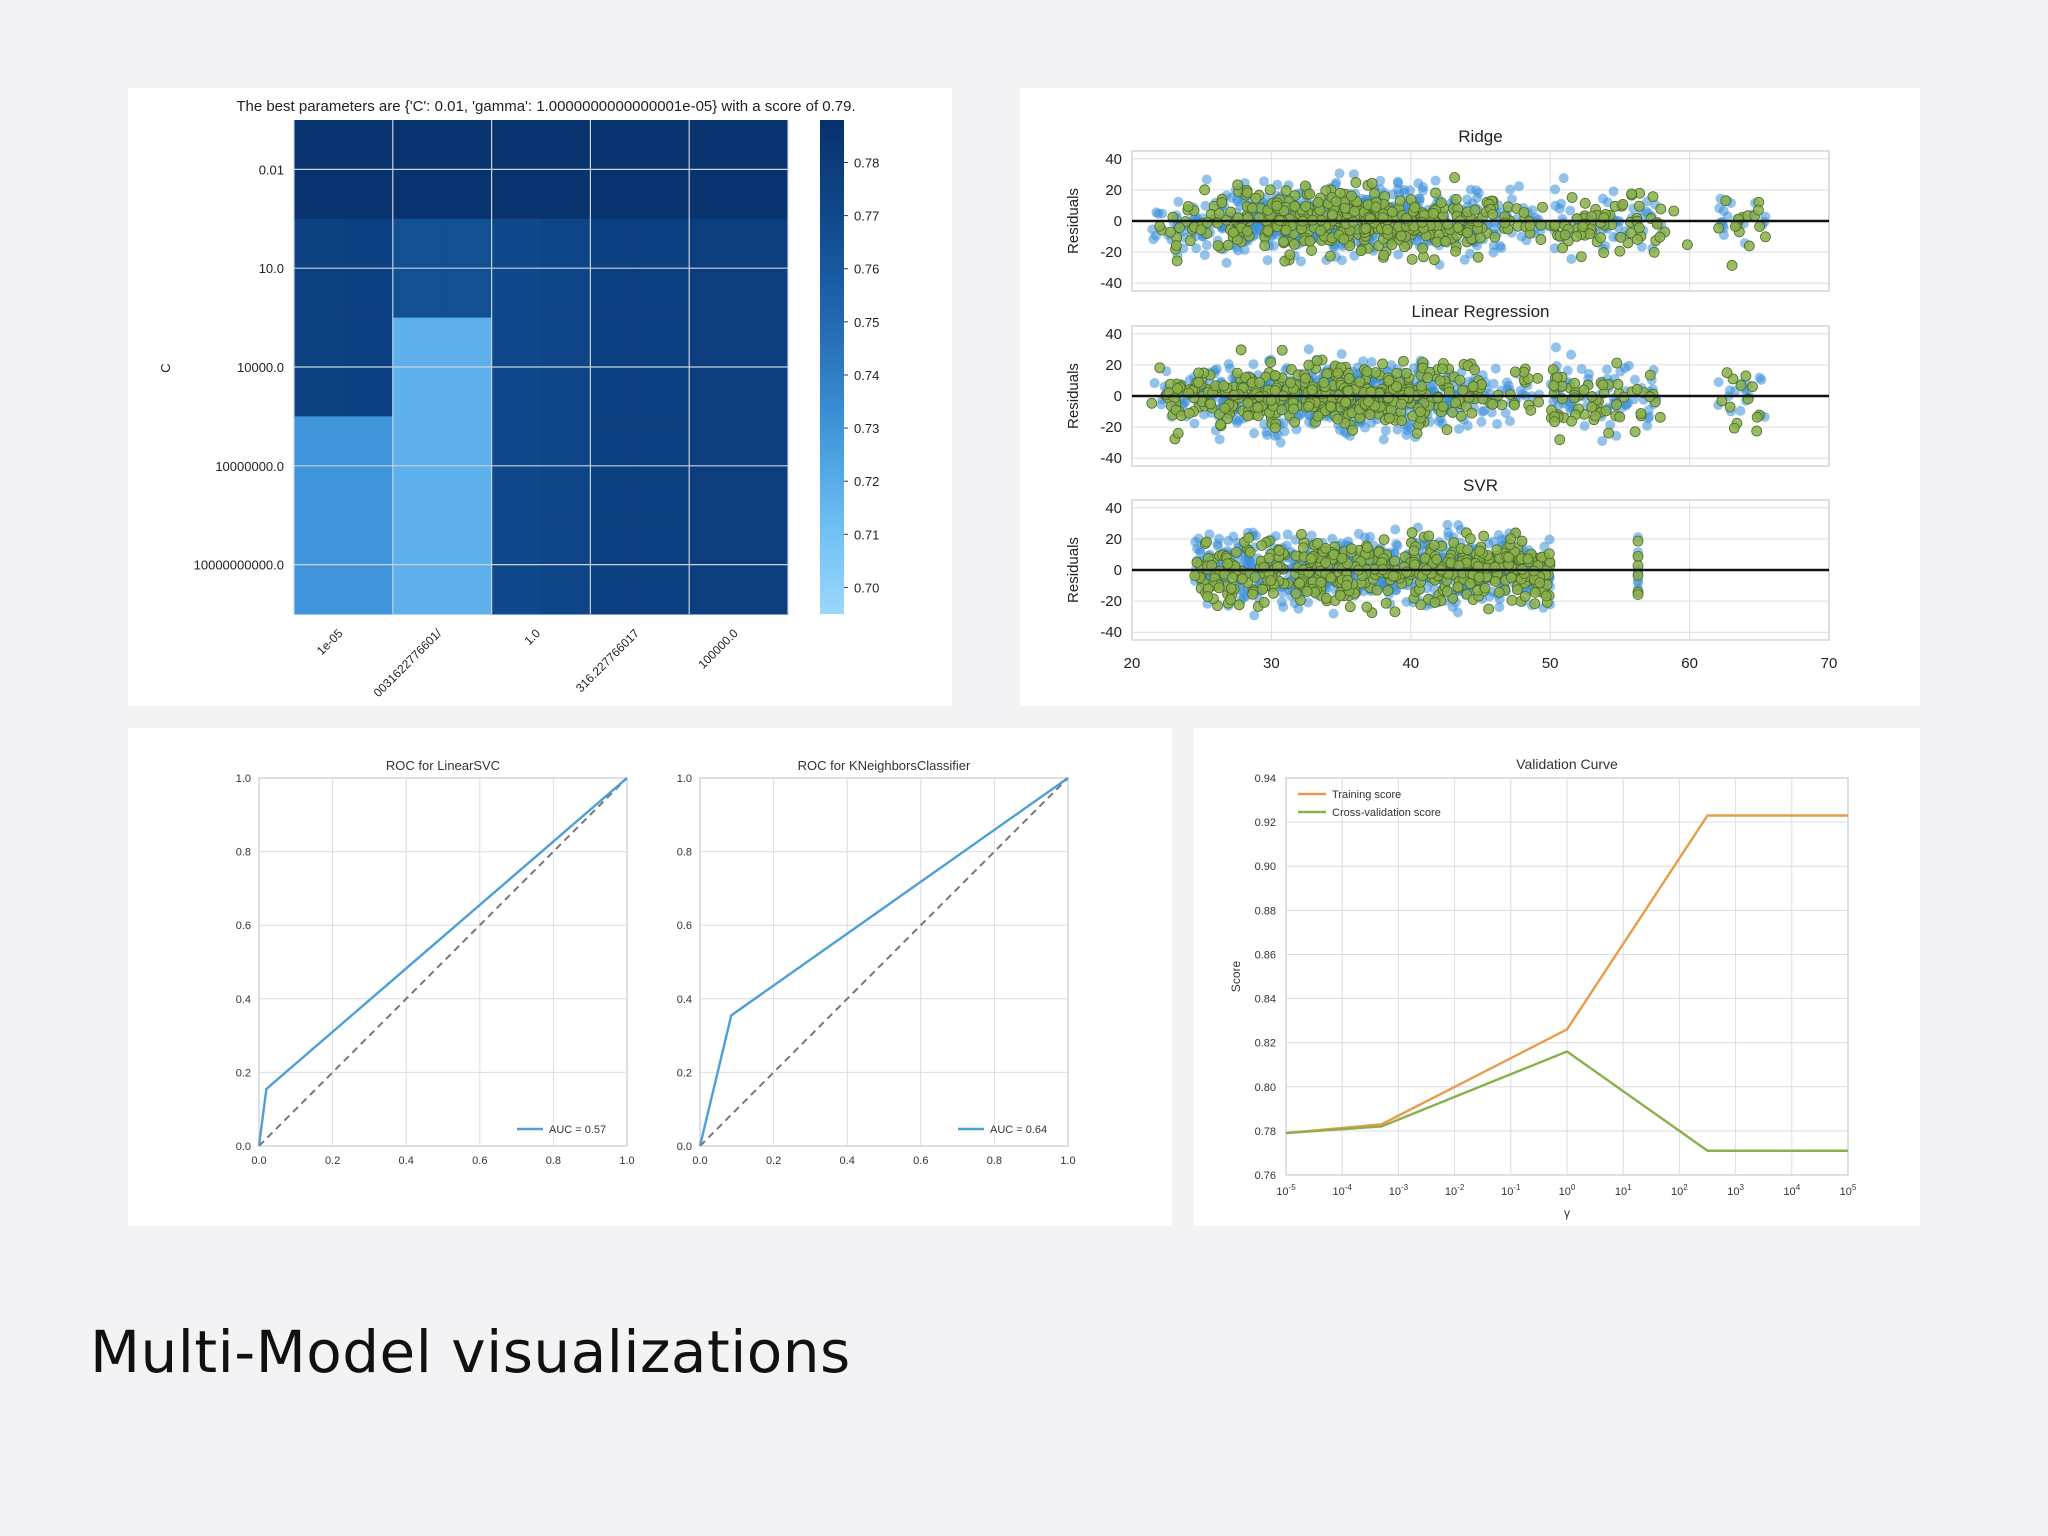 The height and width of the screenshot is (1536, 2048). I want to click on validation-x-tick-exp: 2, so click(1685, 1187).